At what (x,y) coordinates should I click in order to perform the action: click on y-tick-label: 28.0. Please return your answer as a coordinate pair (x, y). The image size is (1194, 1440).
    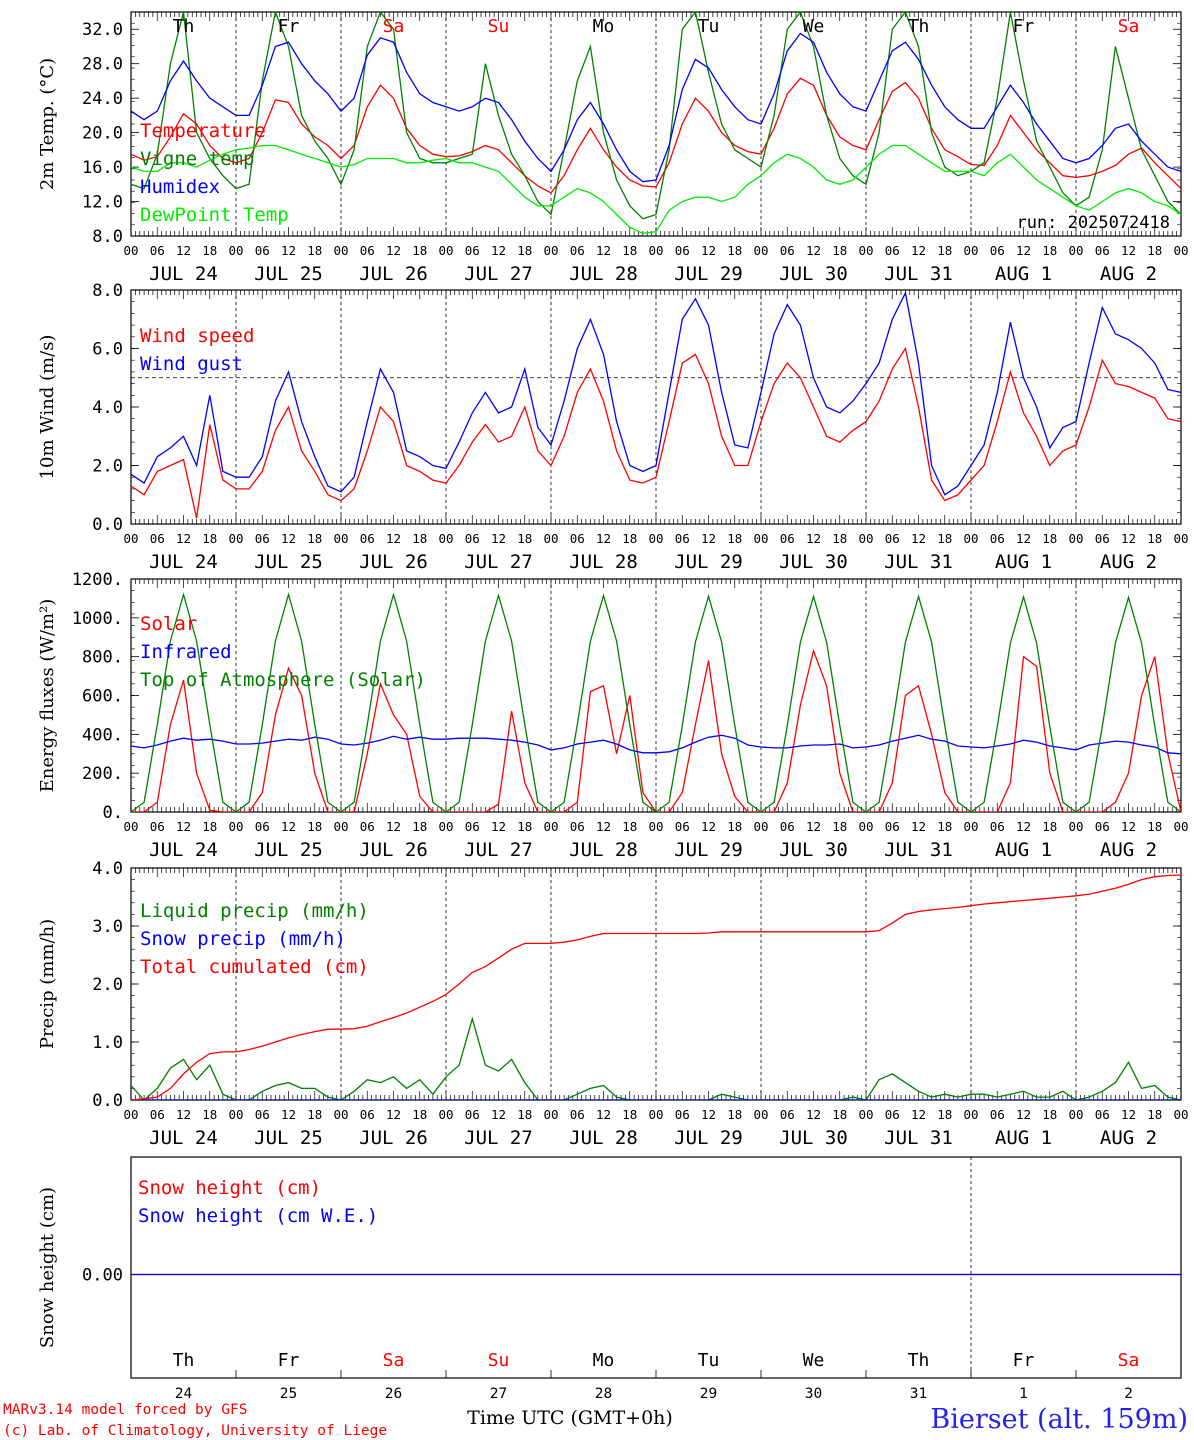
    Looking at the image, I should click on (102, 65).